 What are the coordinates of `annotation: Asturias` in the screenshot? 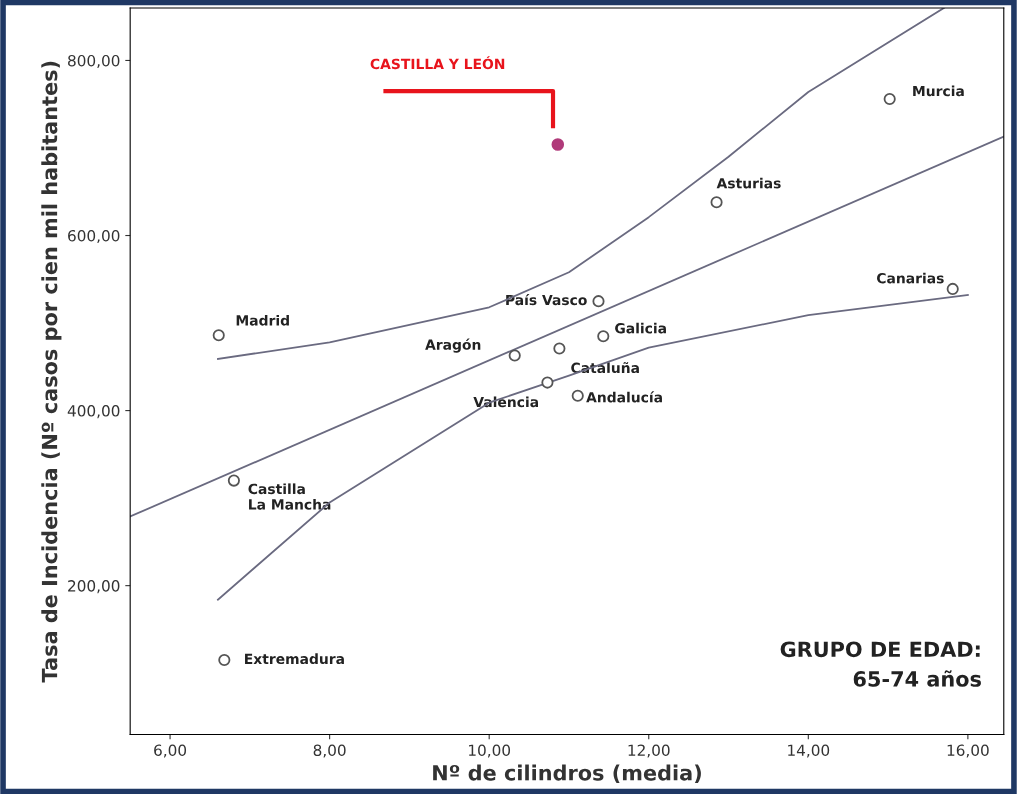 It's located at (748, 183).